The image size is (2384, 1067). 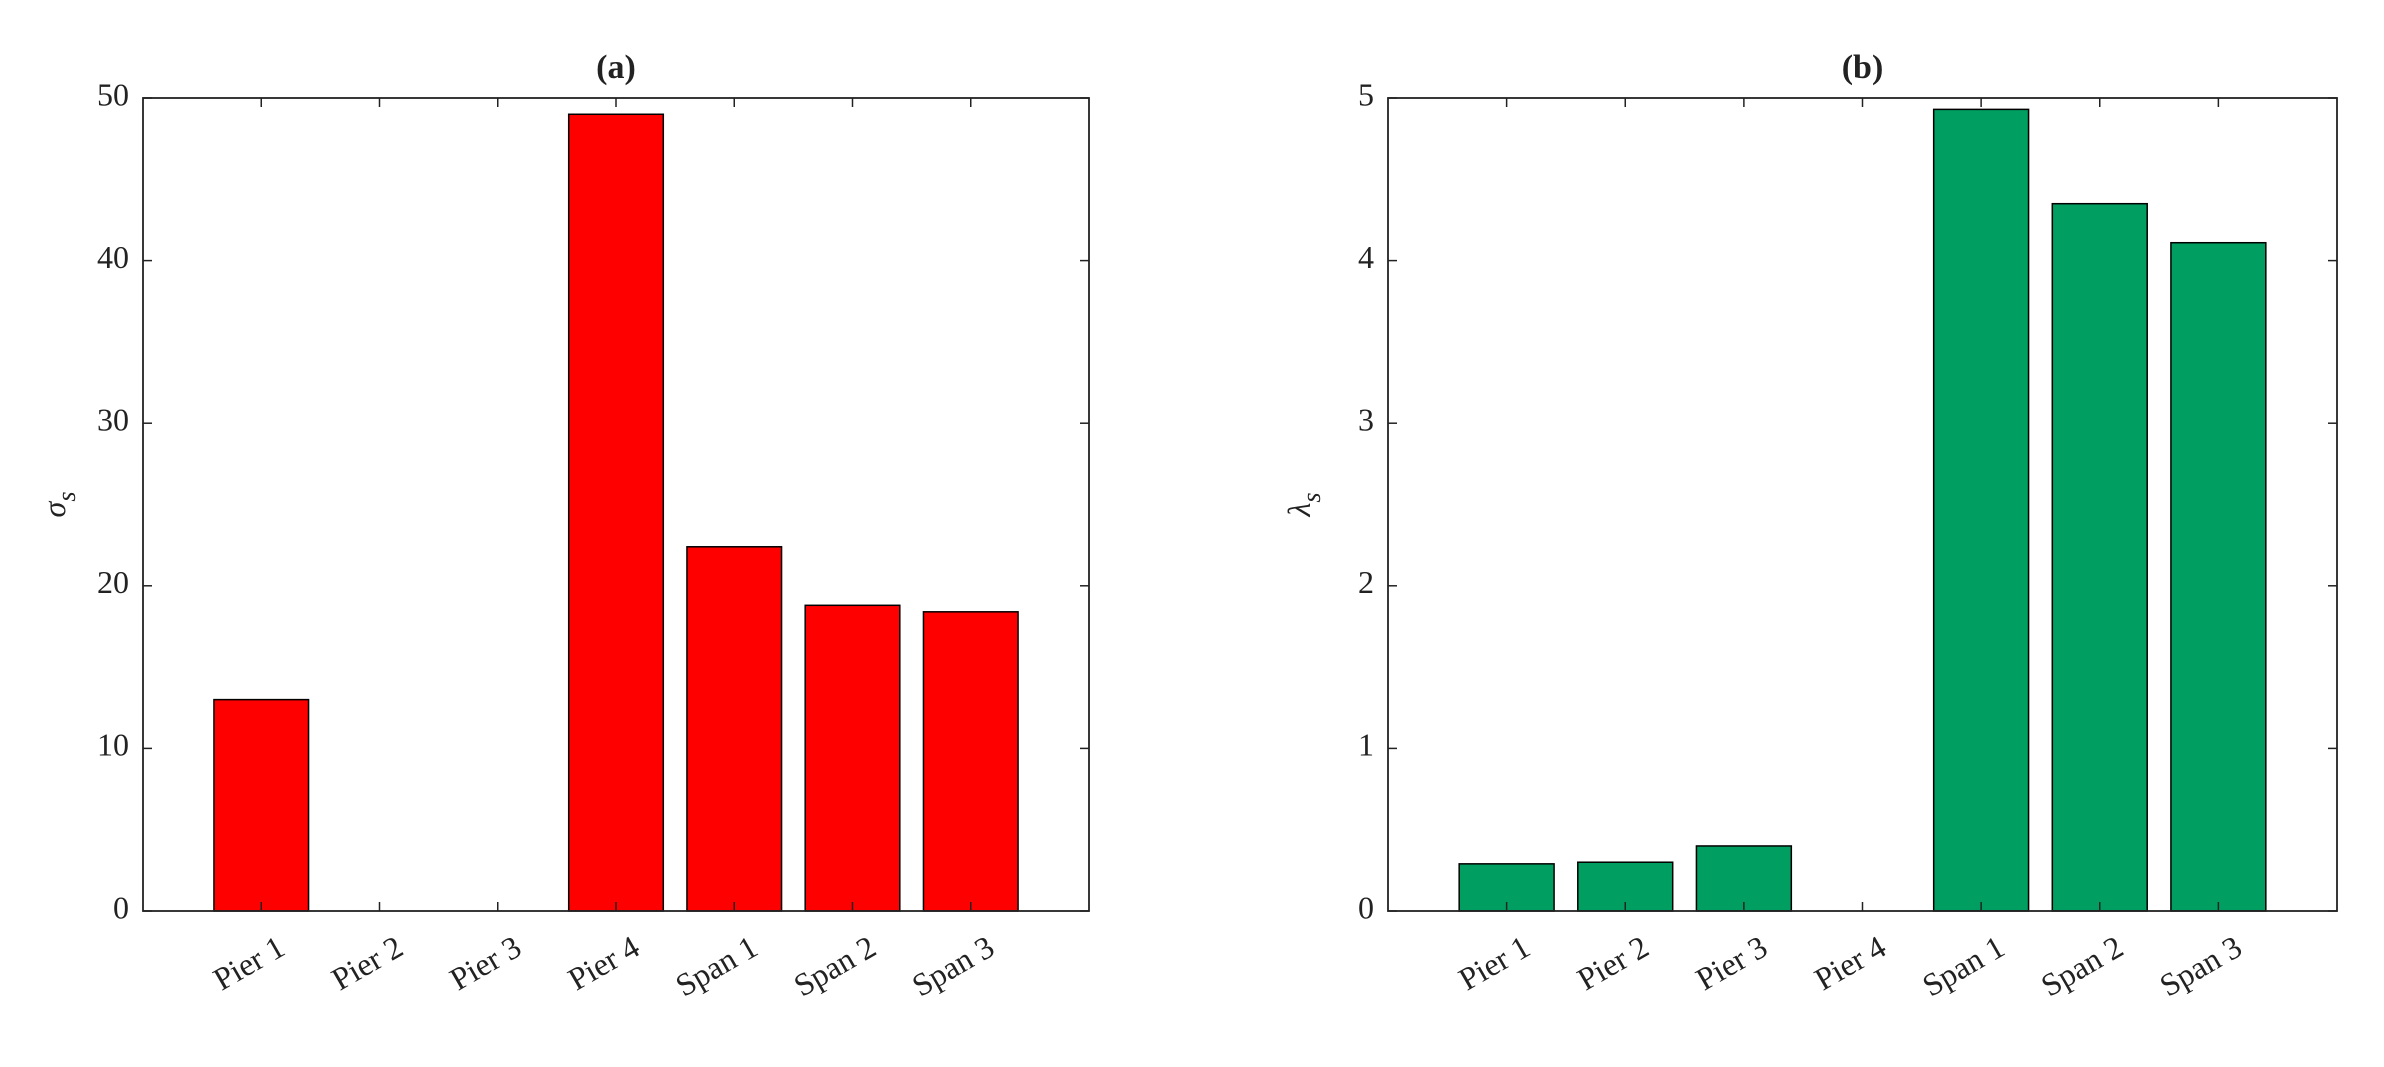 I want to click on y-axis-label: σs, so click(x=58, y=505).